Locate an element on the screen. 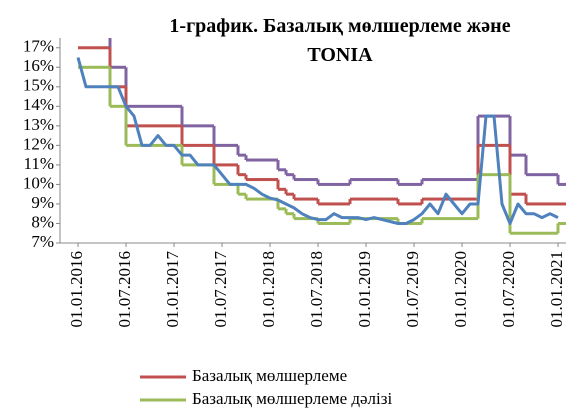 The height and width of the screenshot is (410, 568). x-tick-label: 01.01.2017 is located at coordinates (172, 289).